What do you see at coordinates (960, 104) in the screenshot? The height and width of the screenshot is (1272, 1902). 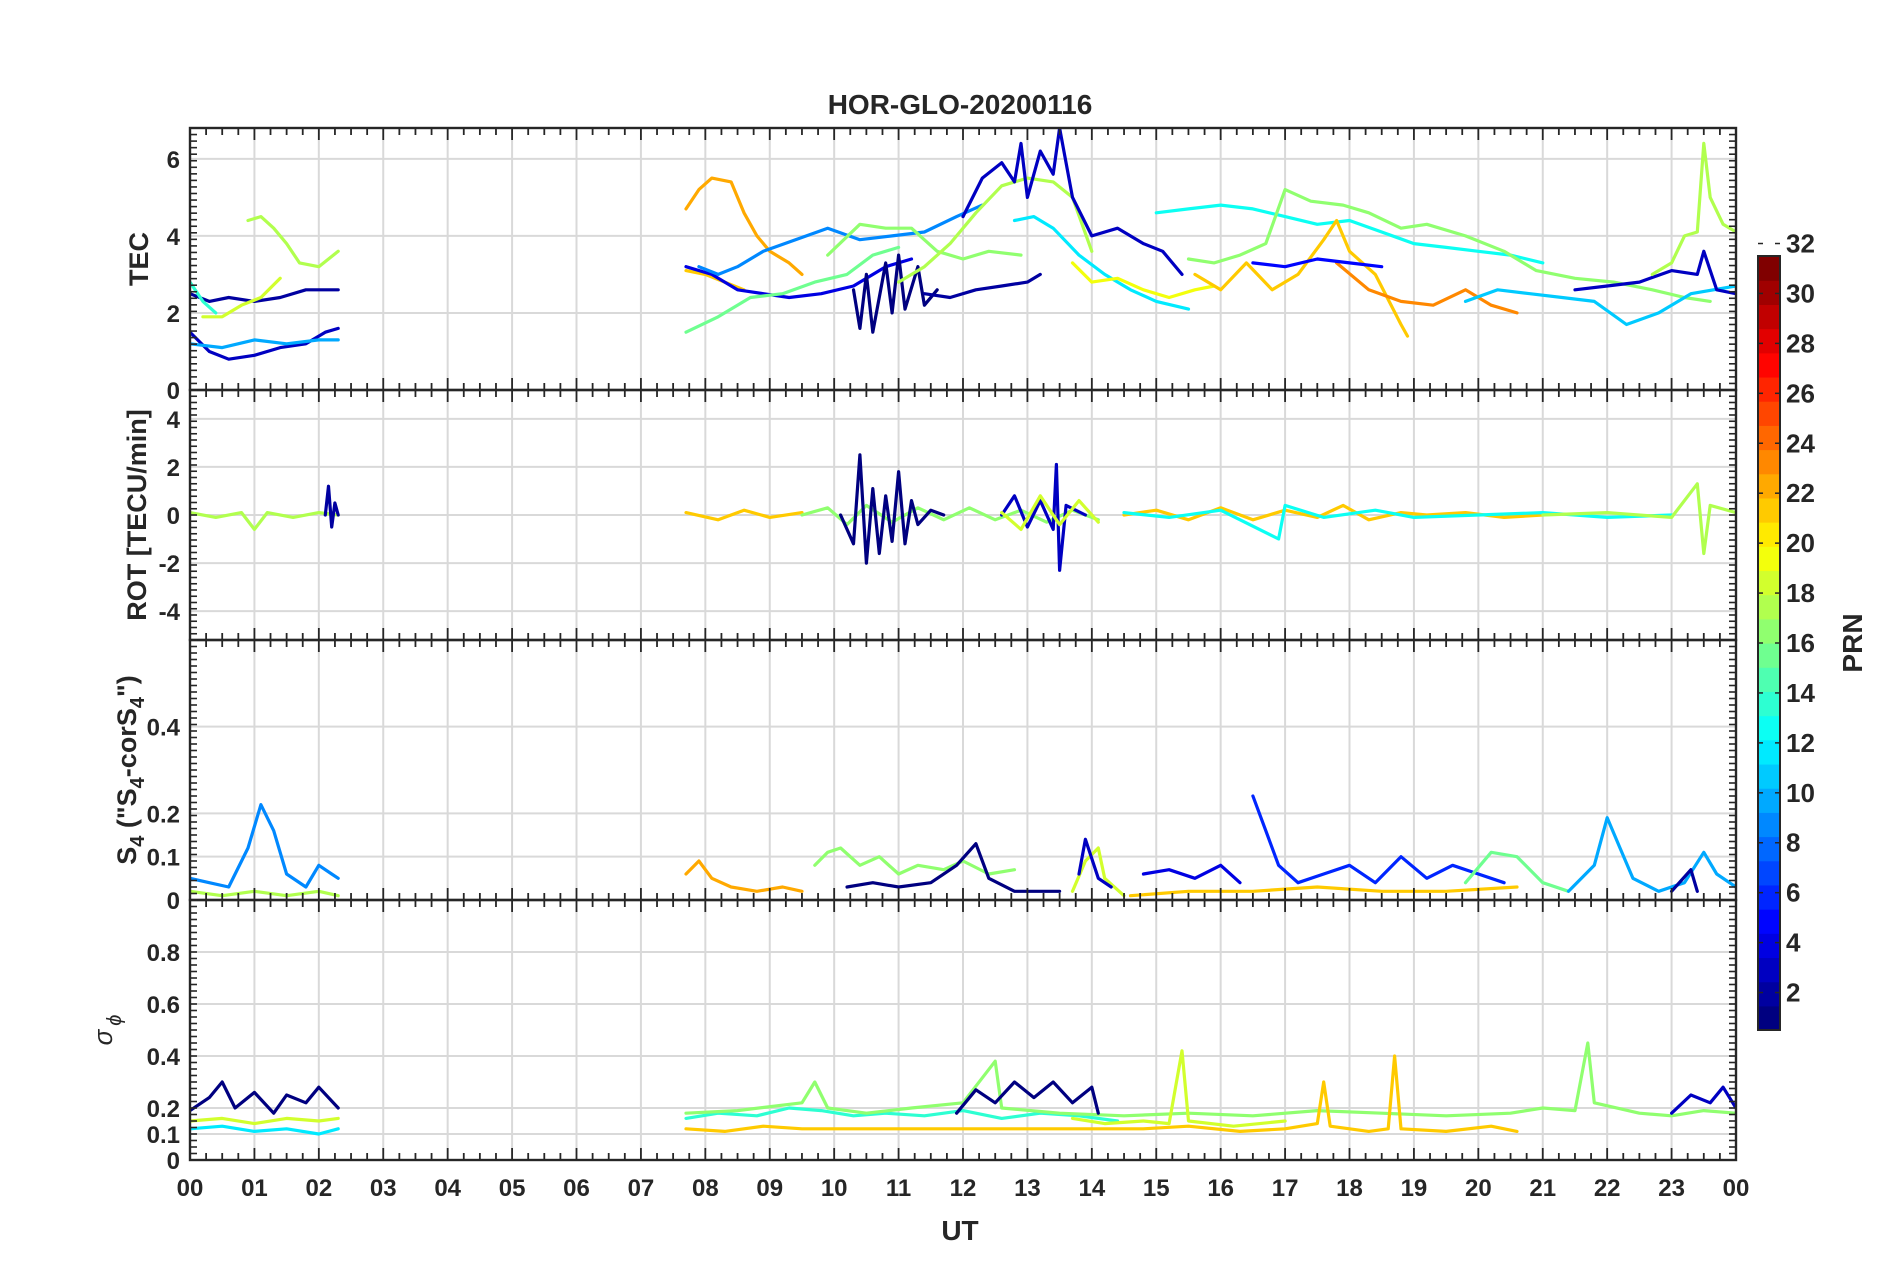 I see `chart-title: HOR-GLO-20200116` at bounding box center [960, 104].